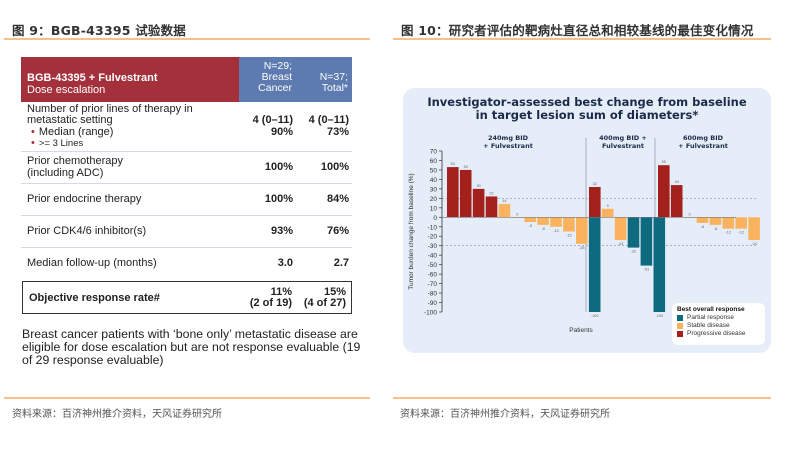  I want to click on data-label: -24, so click(754, 244).